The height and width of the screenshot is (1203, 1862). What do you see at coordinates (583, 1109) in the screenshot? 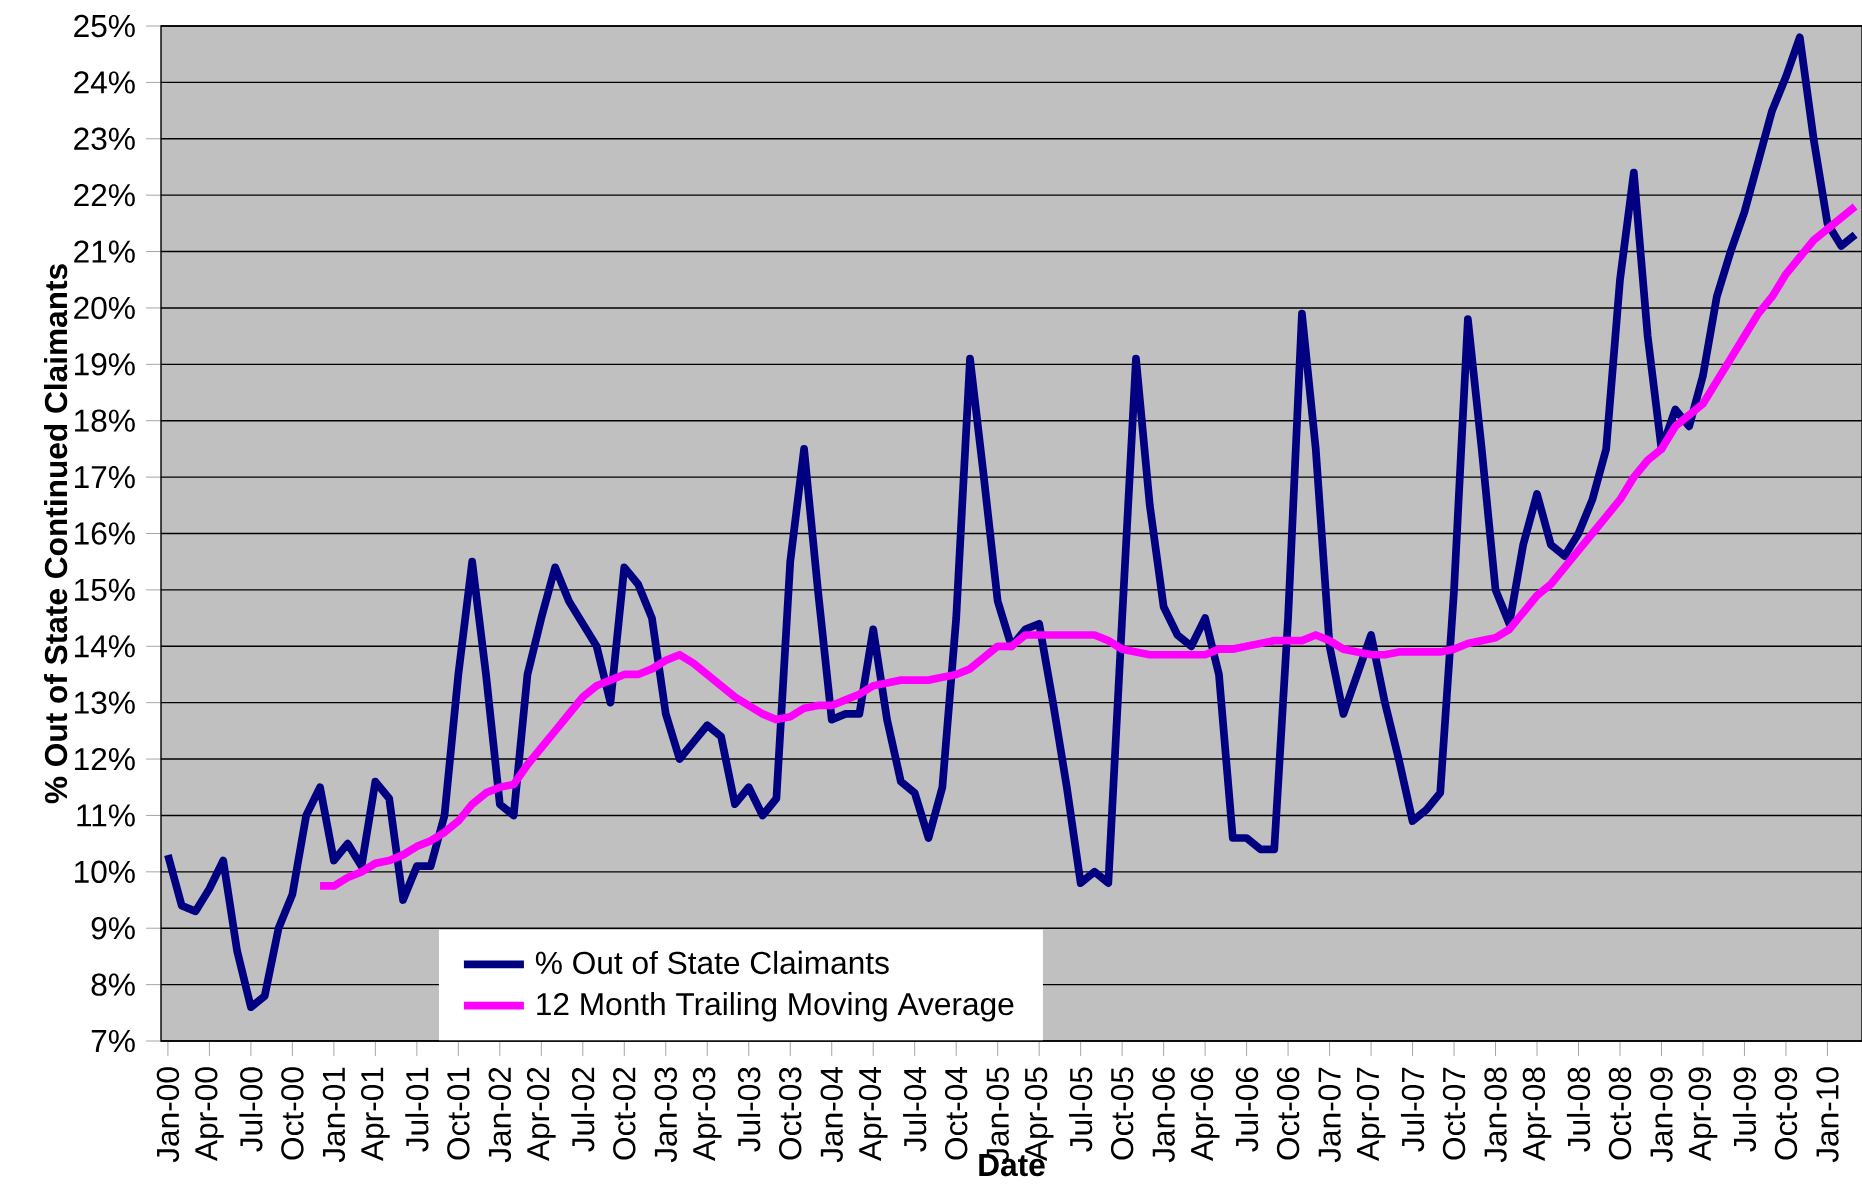
I see `x-tick-label: Jul-02` at bounding box center [583, 1109].